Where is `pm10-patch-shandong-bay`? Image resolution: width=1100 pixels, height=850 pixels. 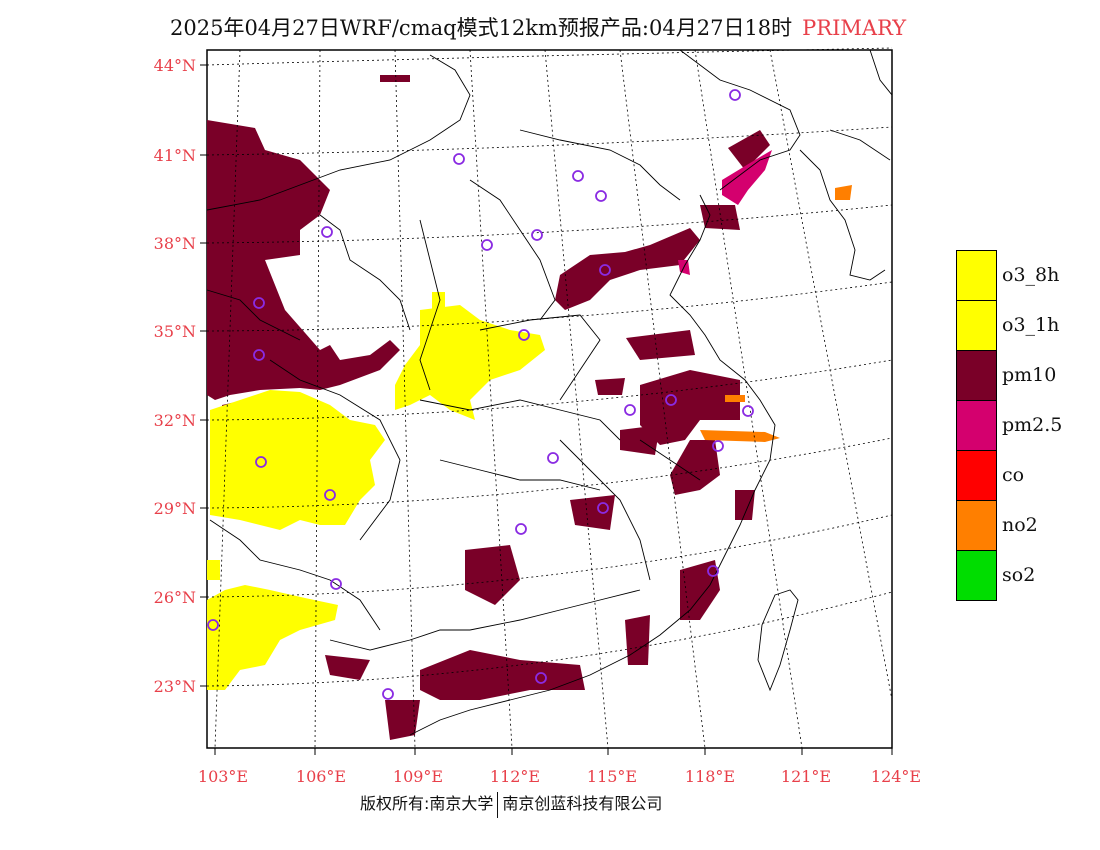
pm10-patch-shandong-bay is located at coordinates (720, 217).